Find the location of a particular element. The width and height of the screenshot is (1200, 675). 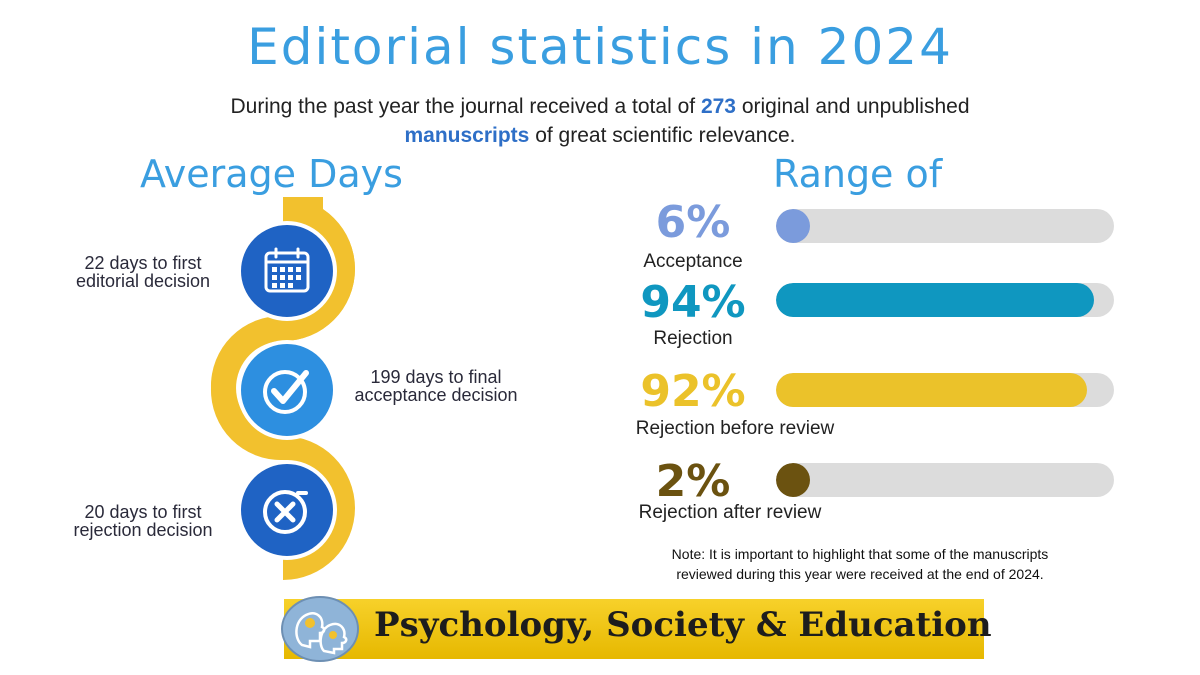

check-circle is located at coordinates (287, 390).